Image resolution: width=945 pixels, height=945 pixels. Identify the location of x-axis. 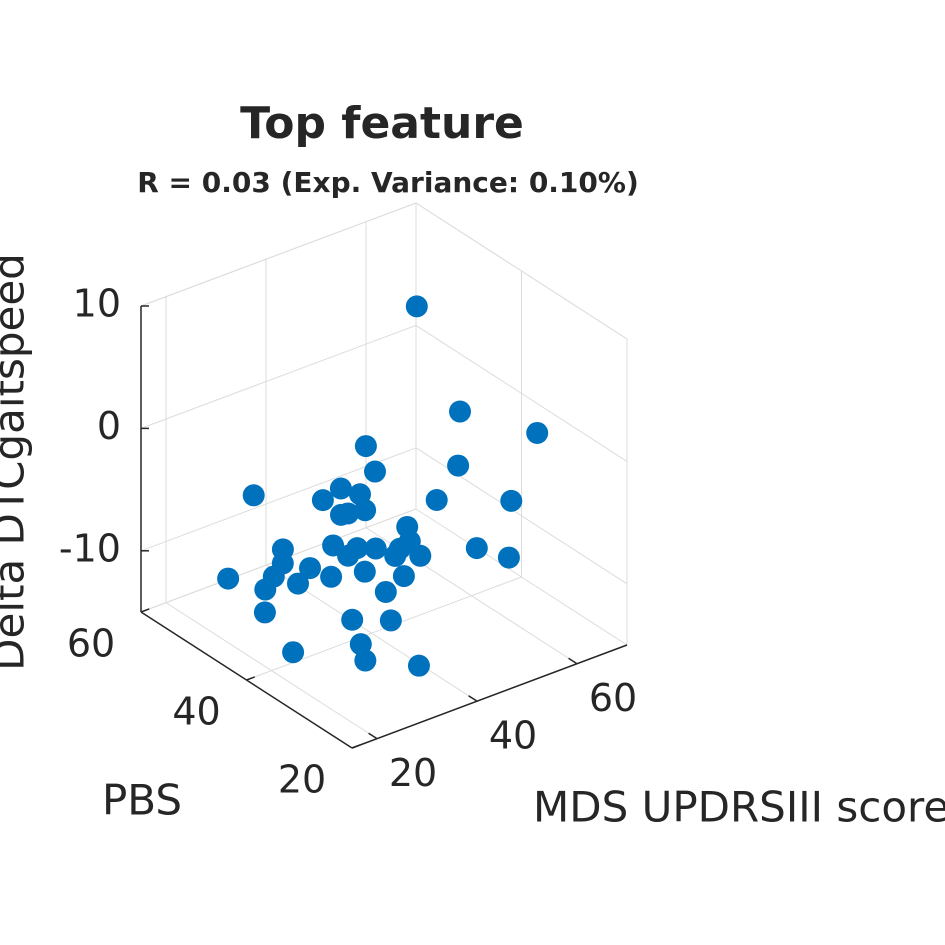
(489, 696).